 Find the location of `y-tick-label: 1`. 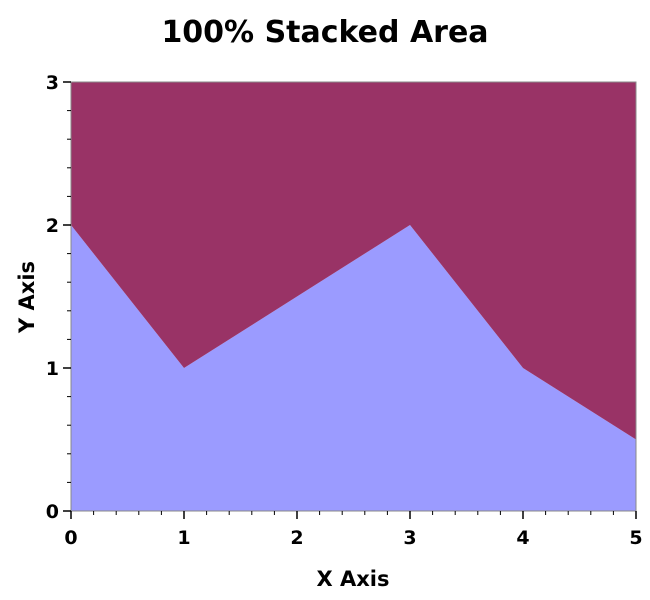

y-tick-label: 1 is located at coordinates (52, 369).